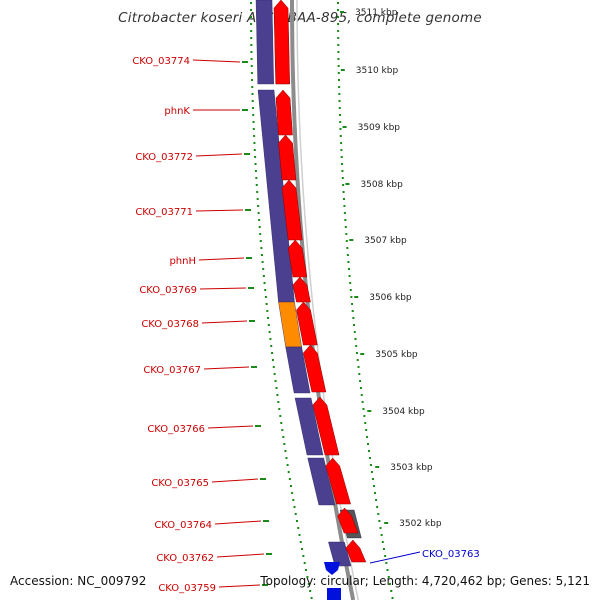 The height and width of the screenshot is (600, 600). Describe the element at coordinates (411, 468) in the screenshot. I see `kbp-label: 3503 kbp` at that location.